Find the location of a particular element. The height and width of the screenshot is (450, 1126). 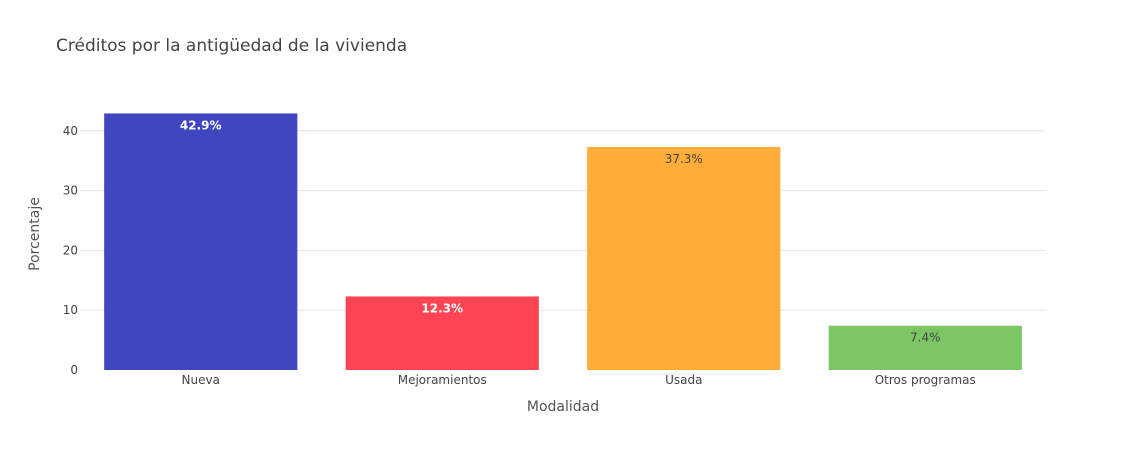

x-axis-title: Modalidad is located at coordinates (563, 407).